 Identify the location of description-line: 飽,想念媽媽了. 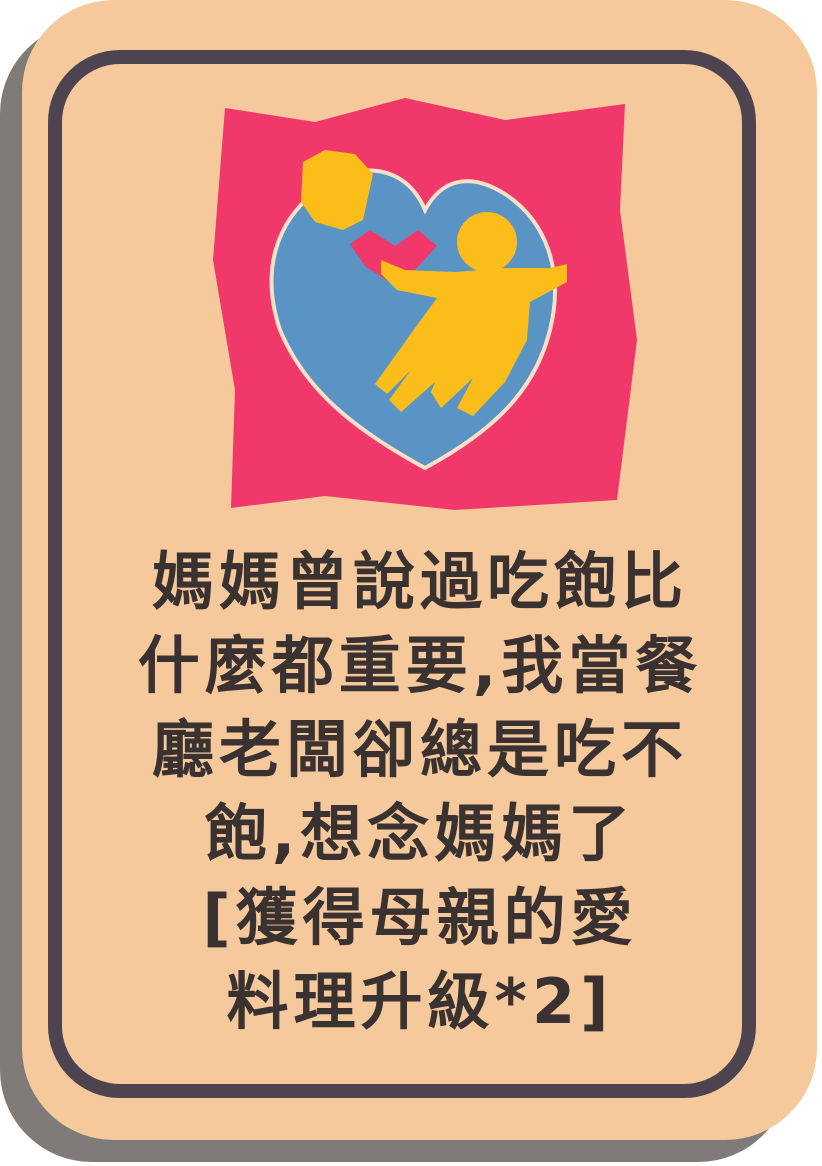
(420, 833).